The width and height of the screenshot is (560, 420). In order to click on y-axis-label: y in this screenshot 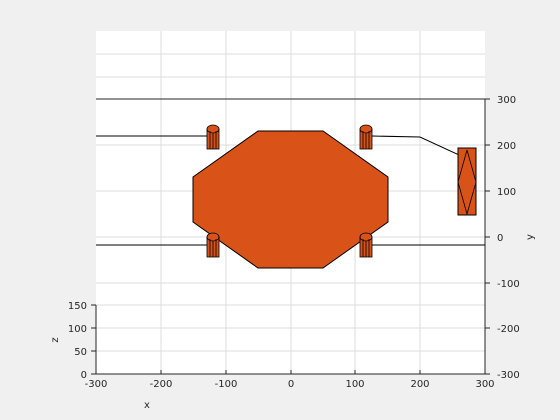, I will do `click(530, 237)`.